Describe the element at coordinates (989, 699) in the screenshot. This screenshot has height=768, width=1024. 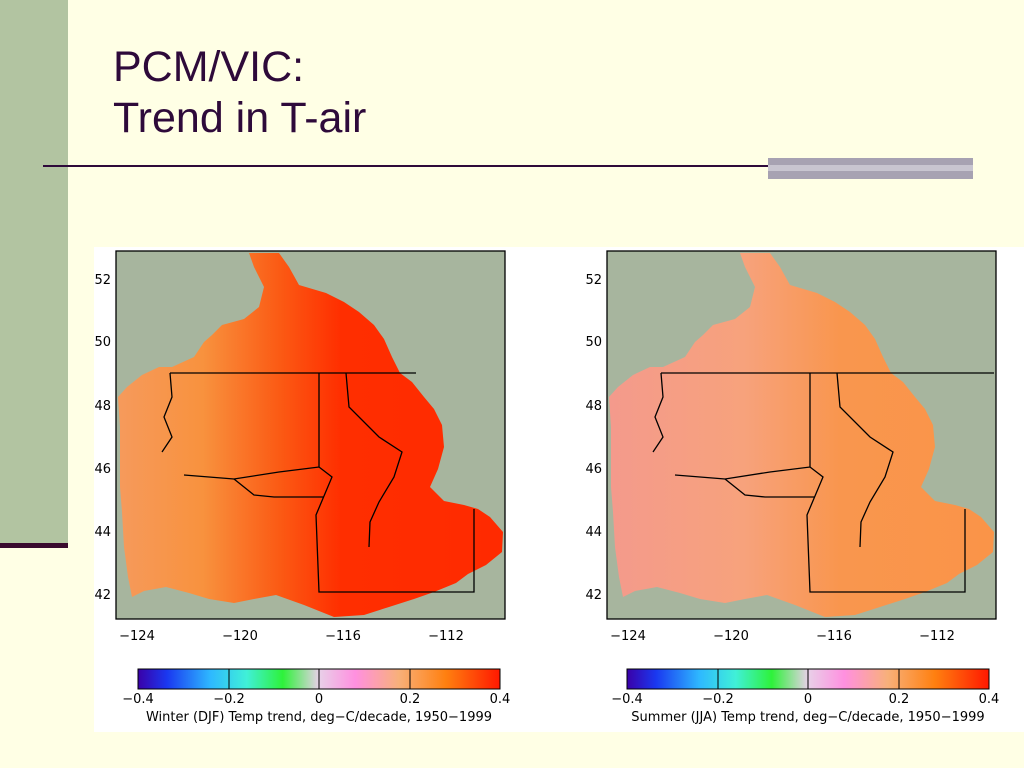
I see `summer-cb-tick-4: 0.4` at that location.